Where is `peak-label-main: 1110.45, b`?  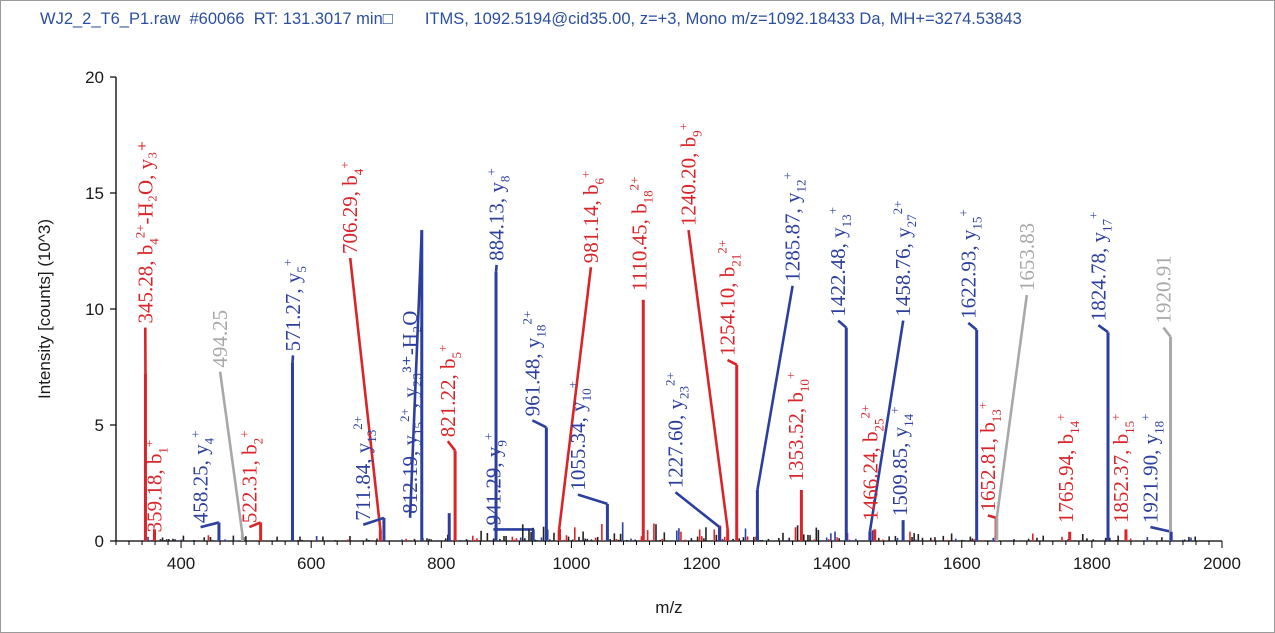
peak-label-main: 1110.45, b is located at coordinates (640, 247).